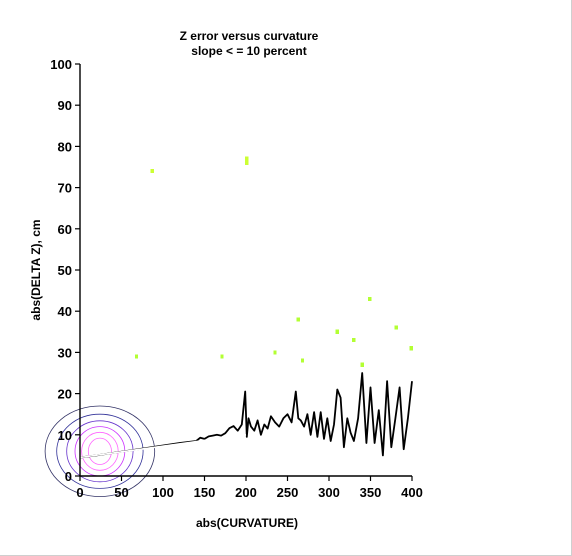 Image resolution: width=572 pixels, height=556 pixels. I want to click on x-tick-label: 350, so click(371, 492).